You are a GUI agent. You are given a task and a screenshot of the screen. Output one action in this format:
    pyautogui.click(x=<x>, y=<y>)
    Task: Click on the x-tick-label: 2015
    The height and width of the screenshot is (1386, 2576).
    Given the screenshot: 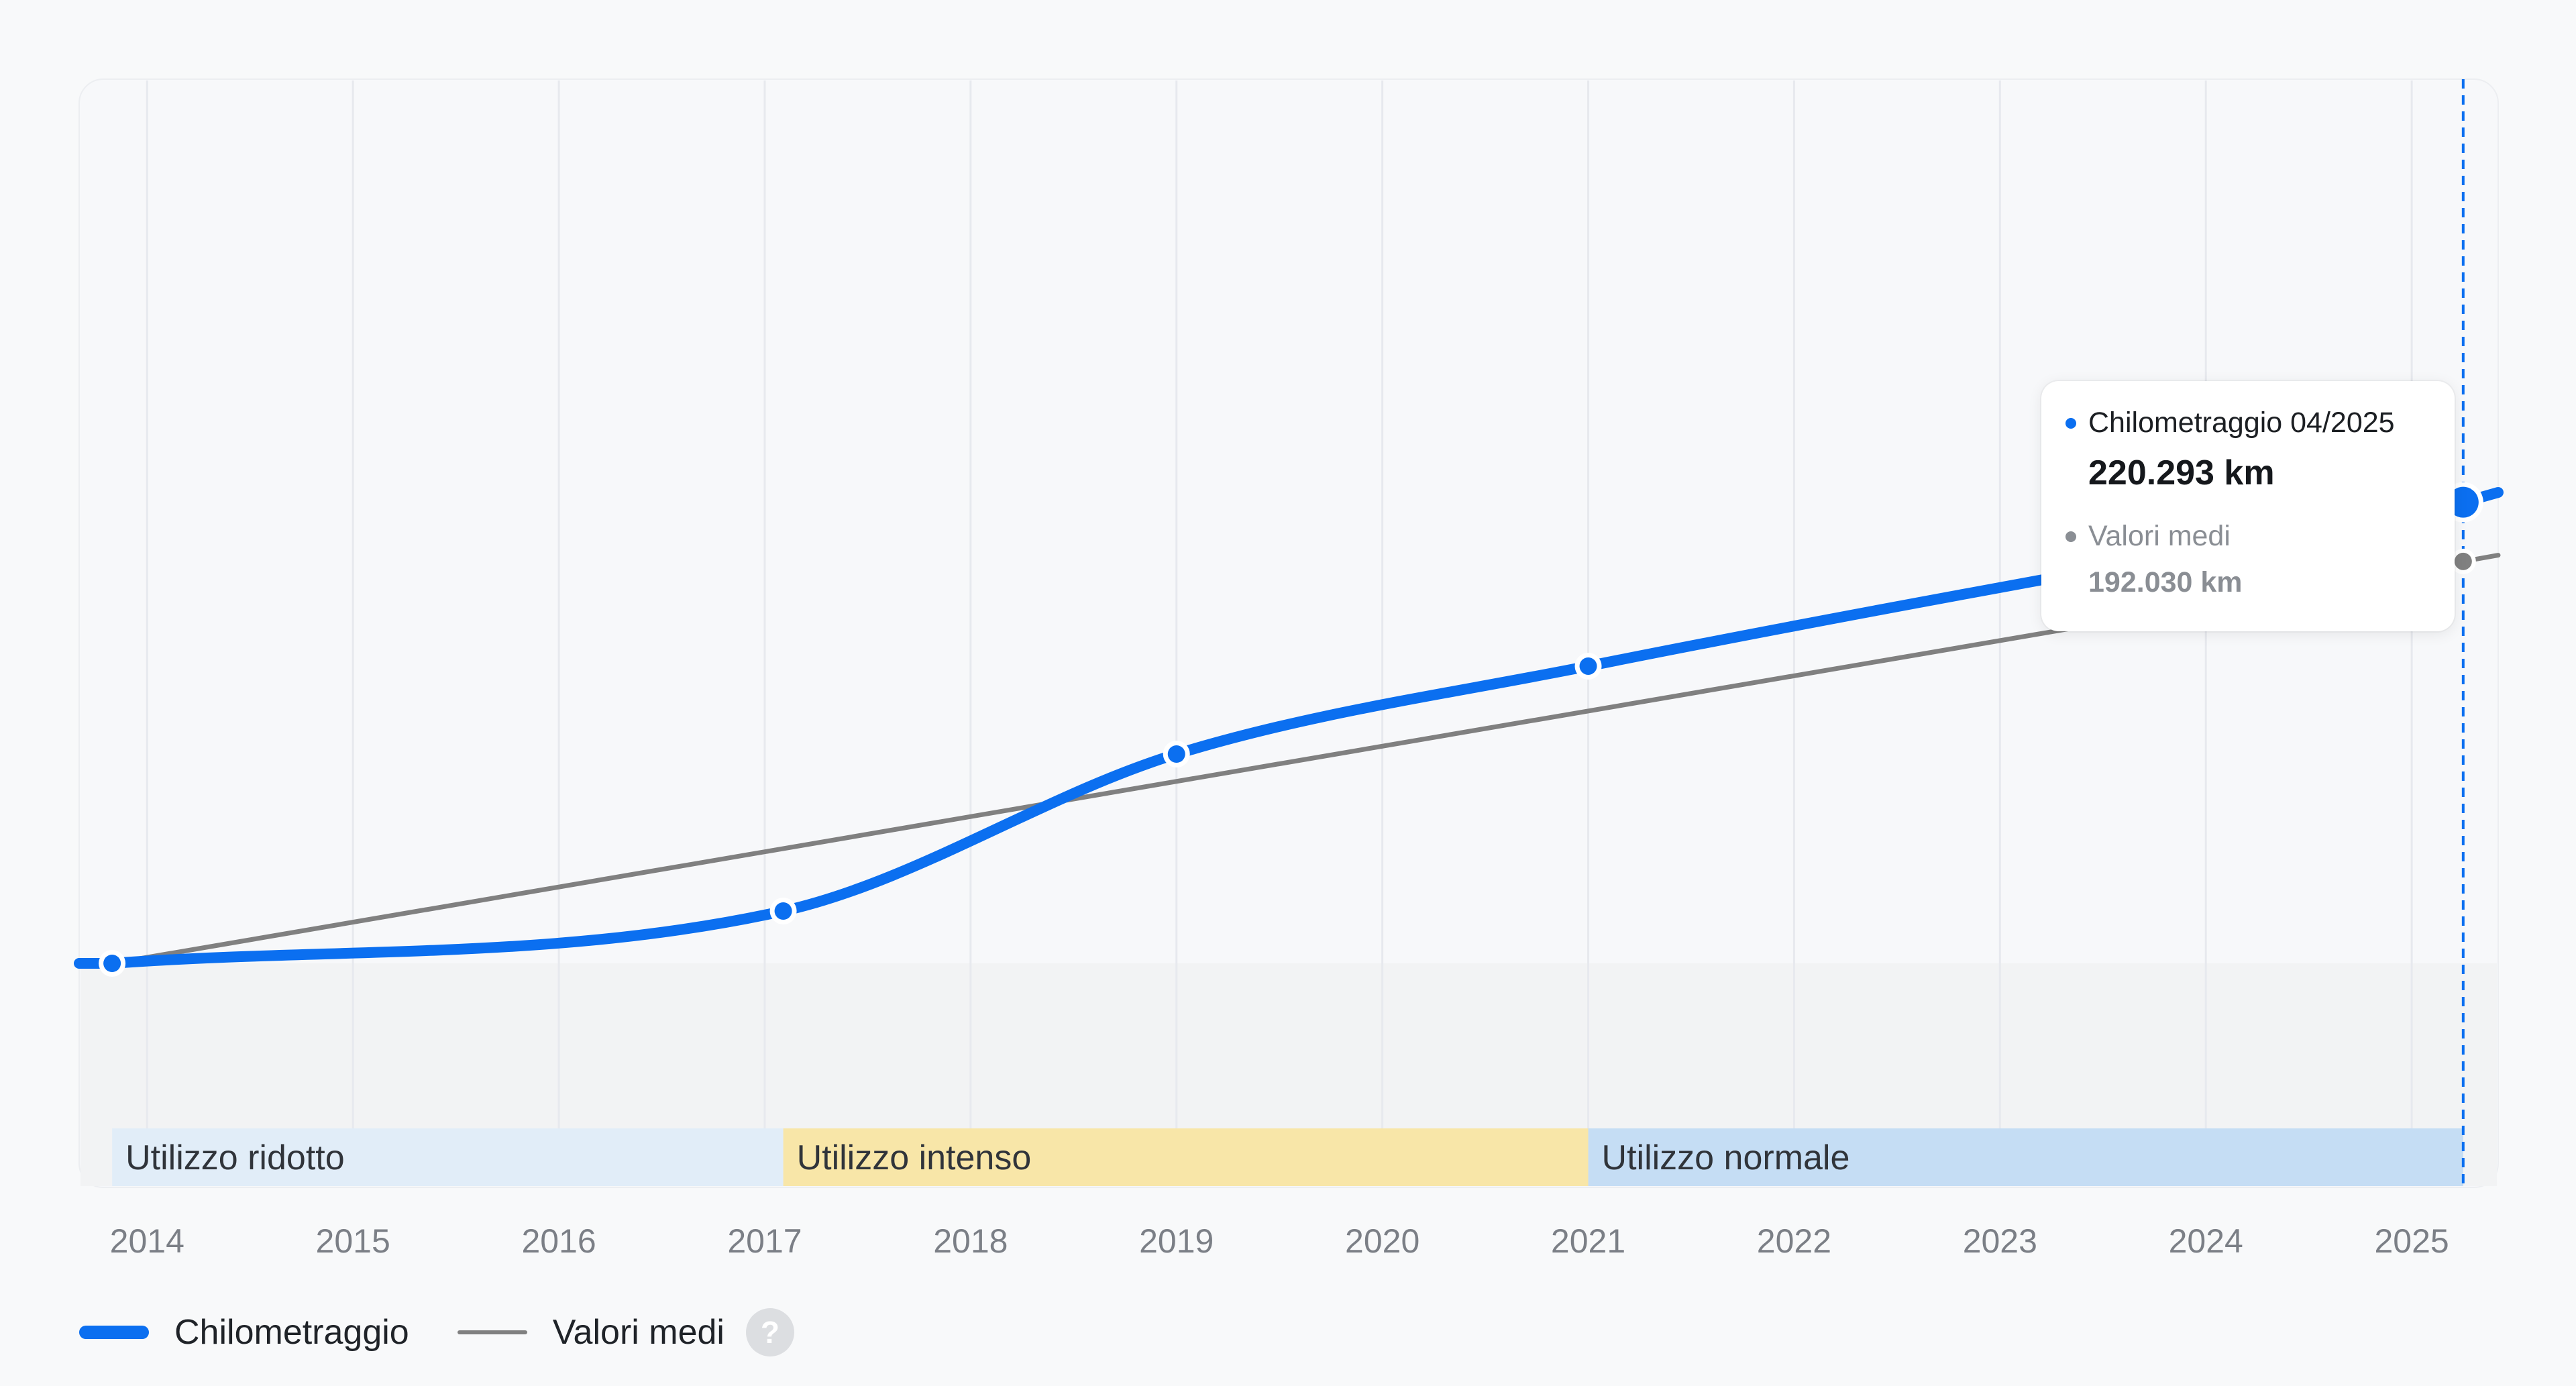 What is the action you would take?
    pyautogui.click(x=353, y=1241)
    